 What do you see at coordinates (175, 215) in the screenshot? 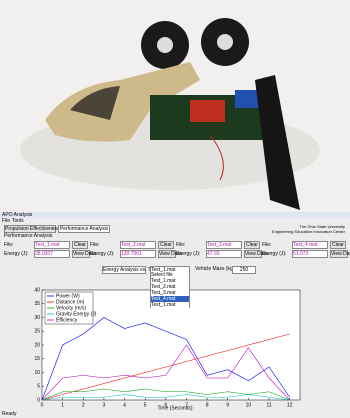
I see `title-bar: APO Analysis` at bounding box center [175, 215].